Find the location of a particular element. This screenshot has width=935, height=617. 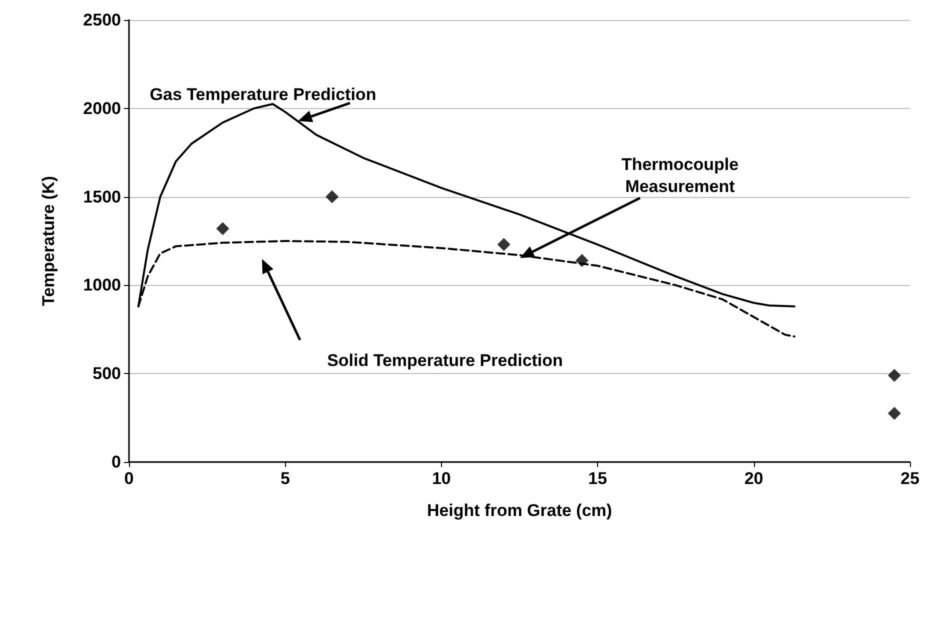

x-axis-title: Height from Grate (cm) is located at coordinates (519, 510).